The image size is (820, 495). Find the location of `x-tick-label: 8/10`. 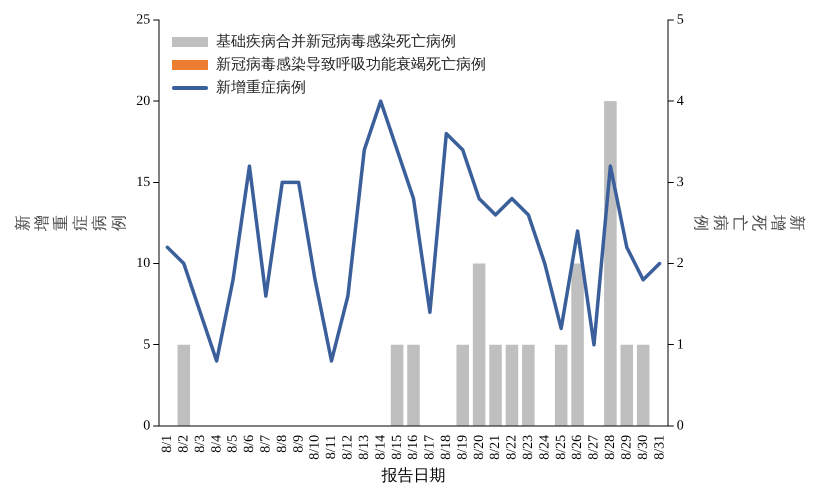

x-tick-label: 8/10 is located at coordinates (315, 447).